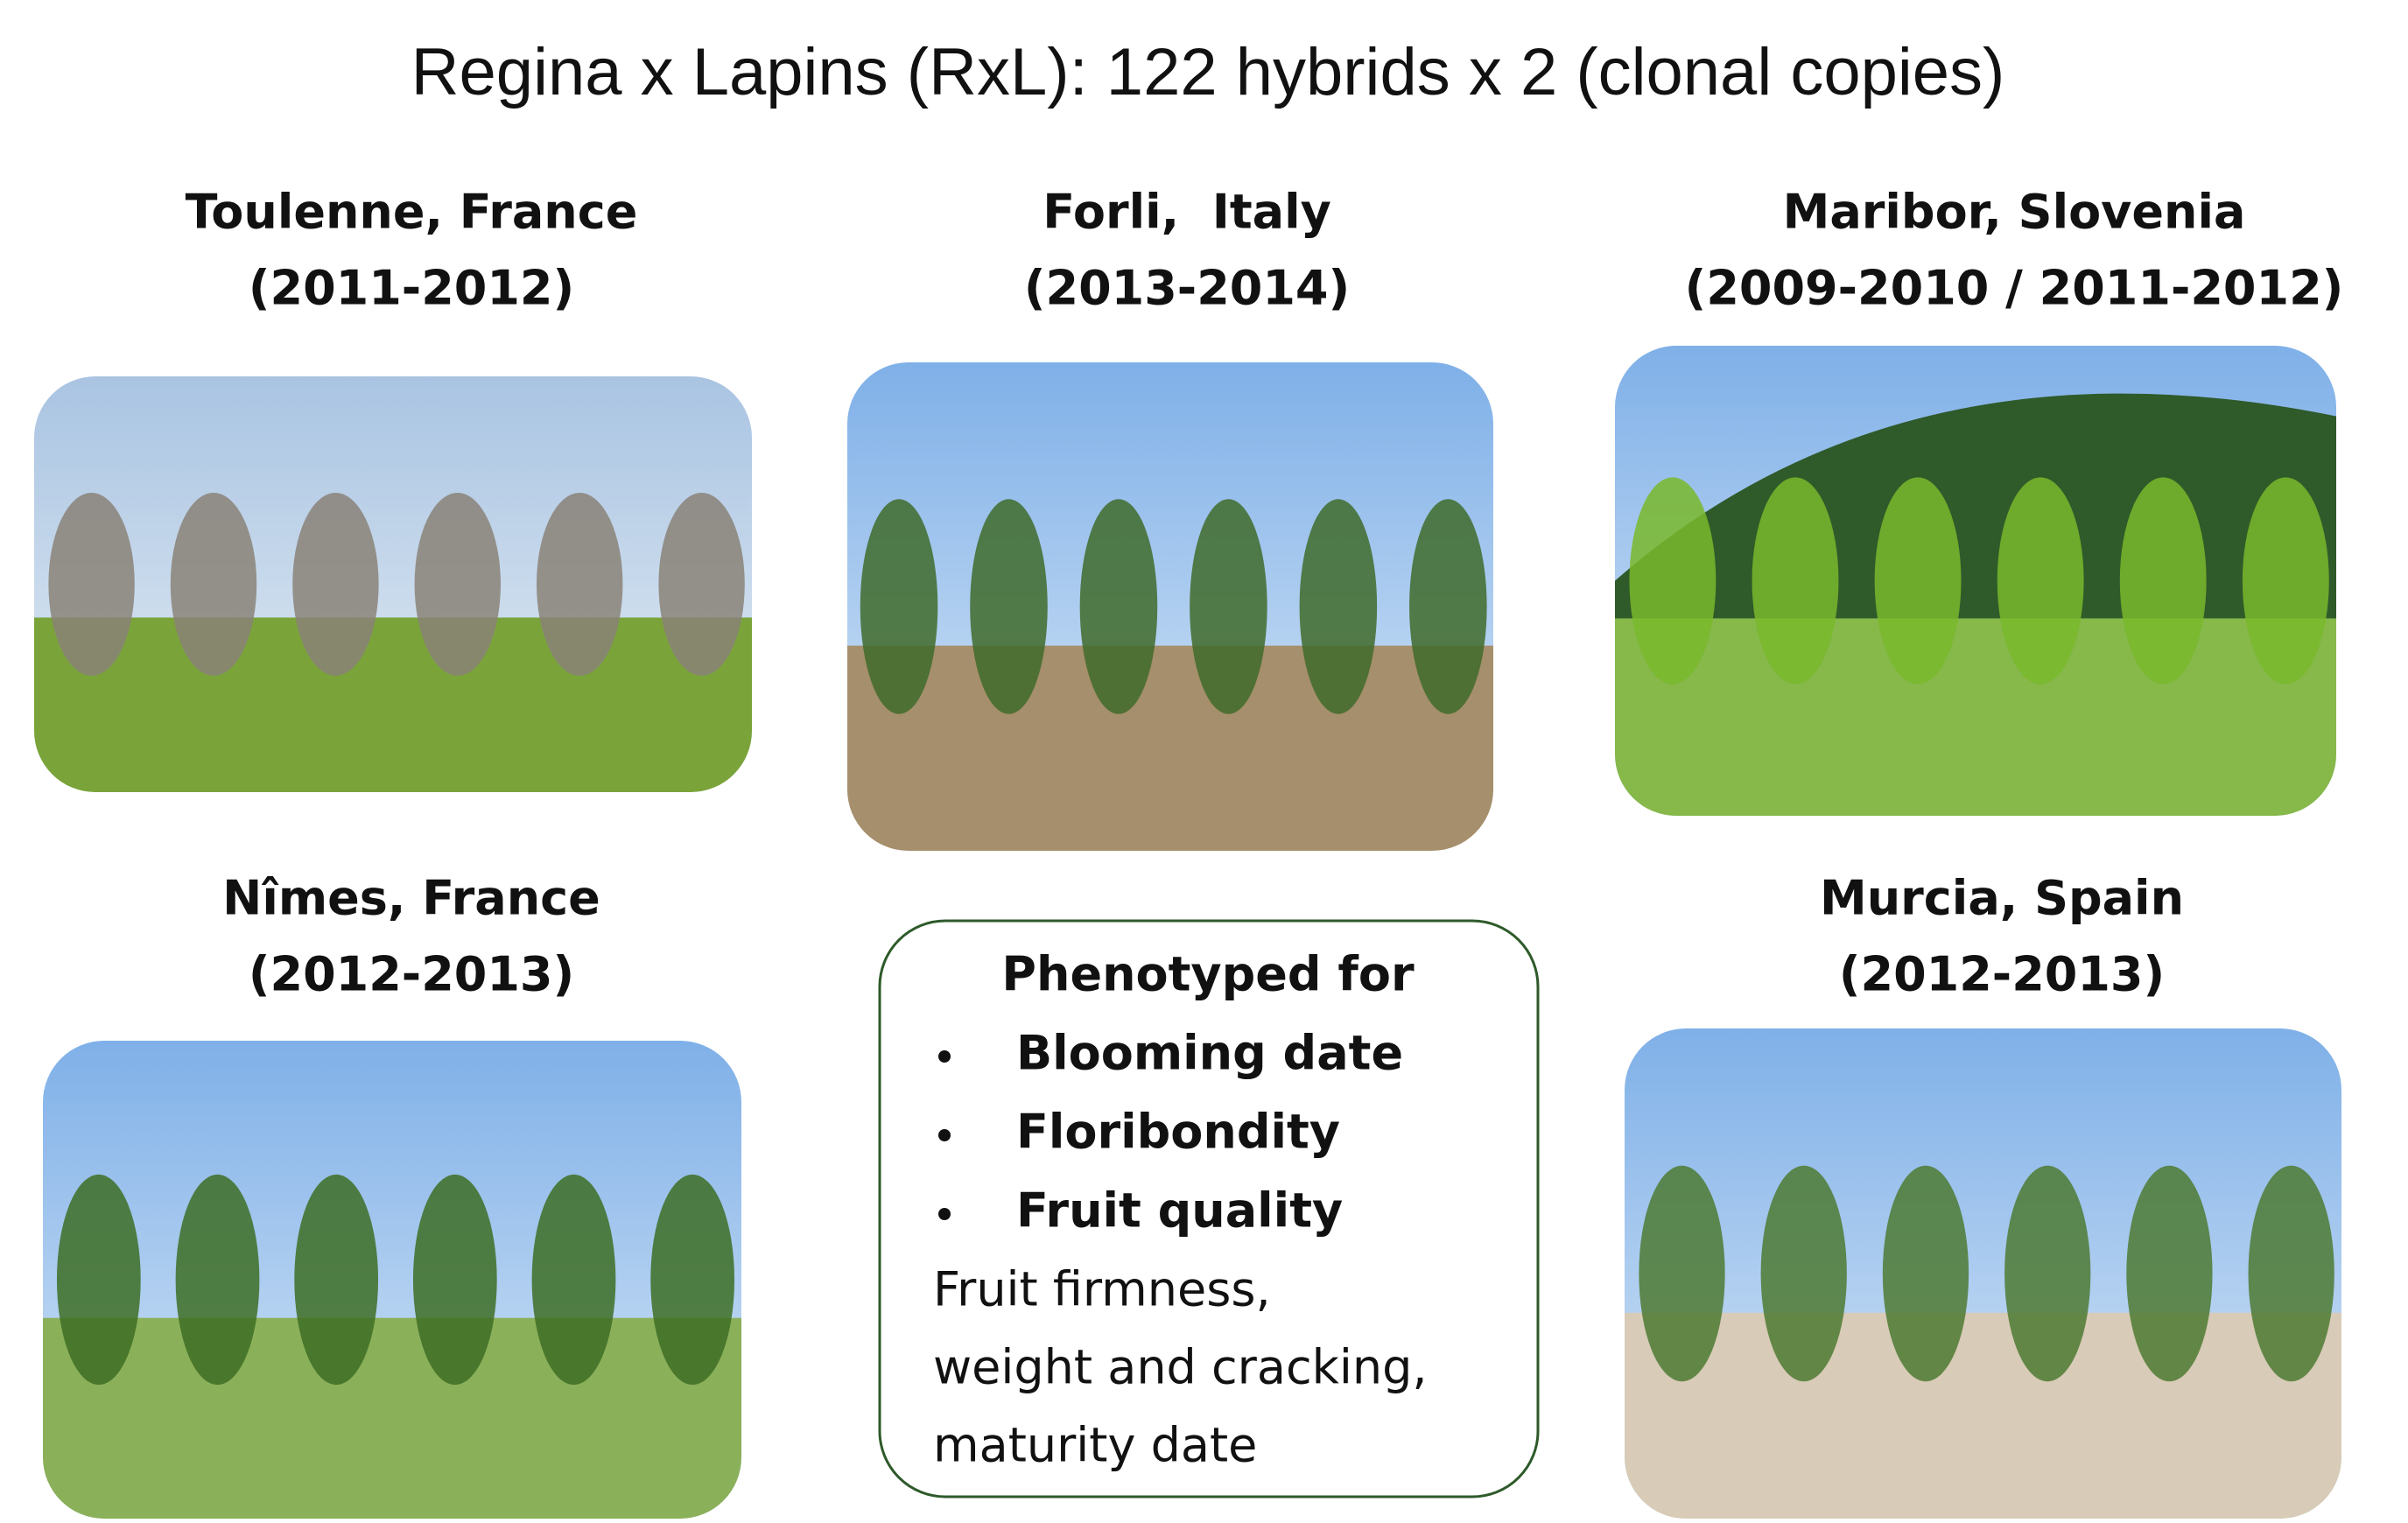  I want to click on site-years: (2013-2014), so click(1187, 288).